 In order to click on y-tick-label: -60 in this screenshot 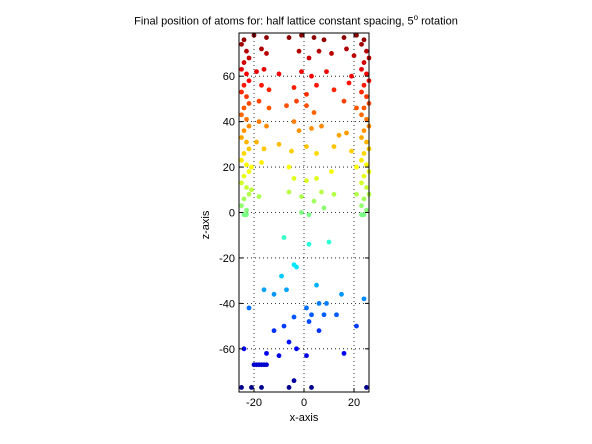, I will do `click(227, 350)`.